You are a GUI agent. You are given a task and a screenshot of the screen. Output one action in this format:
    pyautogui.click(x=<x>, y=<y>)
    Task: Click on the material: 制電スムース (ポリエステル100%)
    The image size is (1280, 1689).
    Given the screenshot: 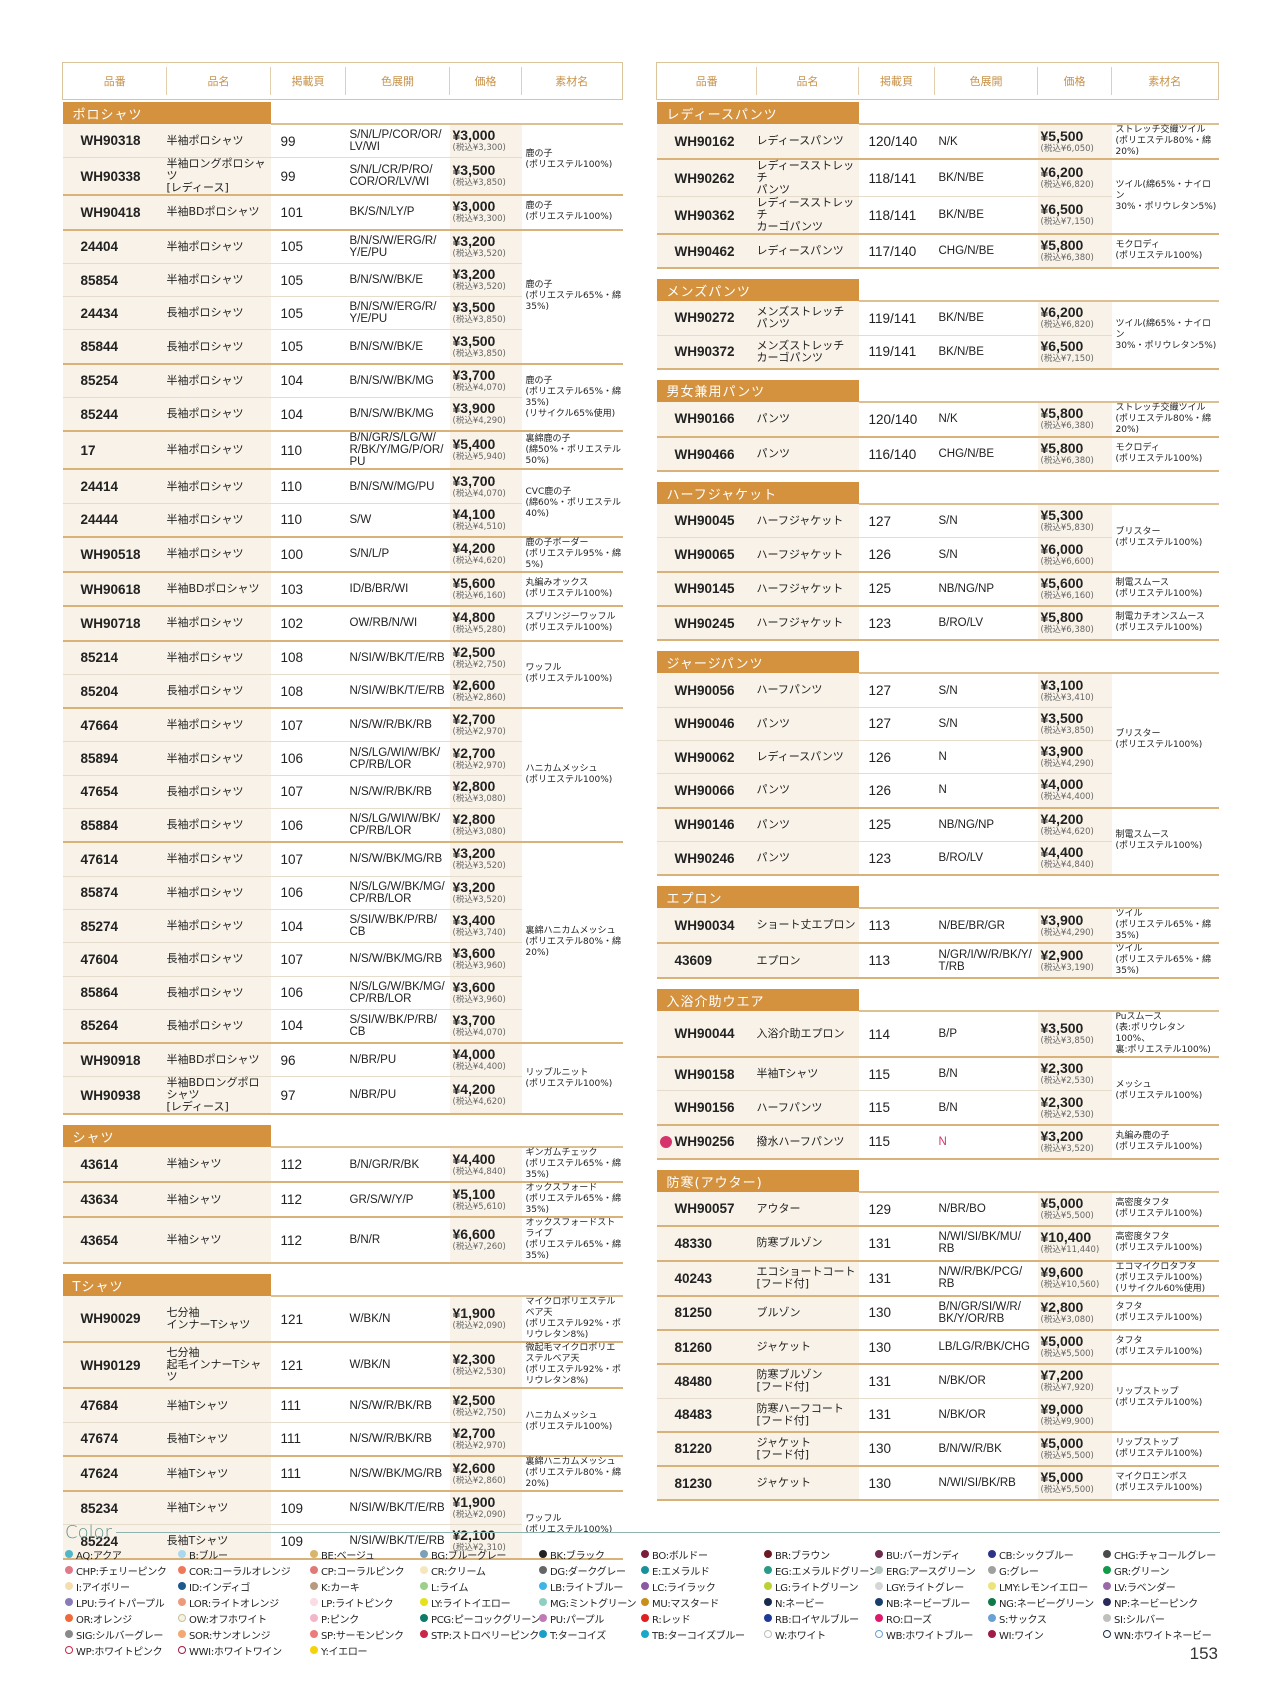 What is the action you would take?
    pyautogui.click(x=1165, y=842)
    